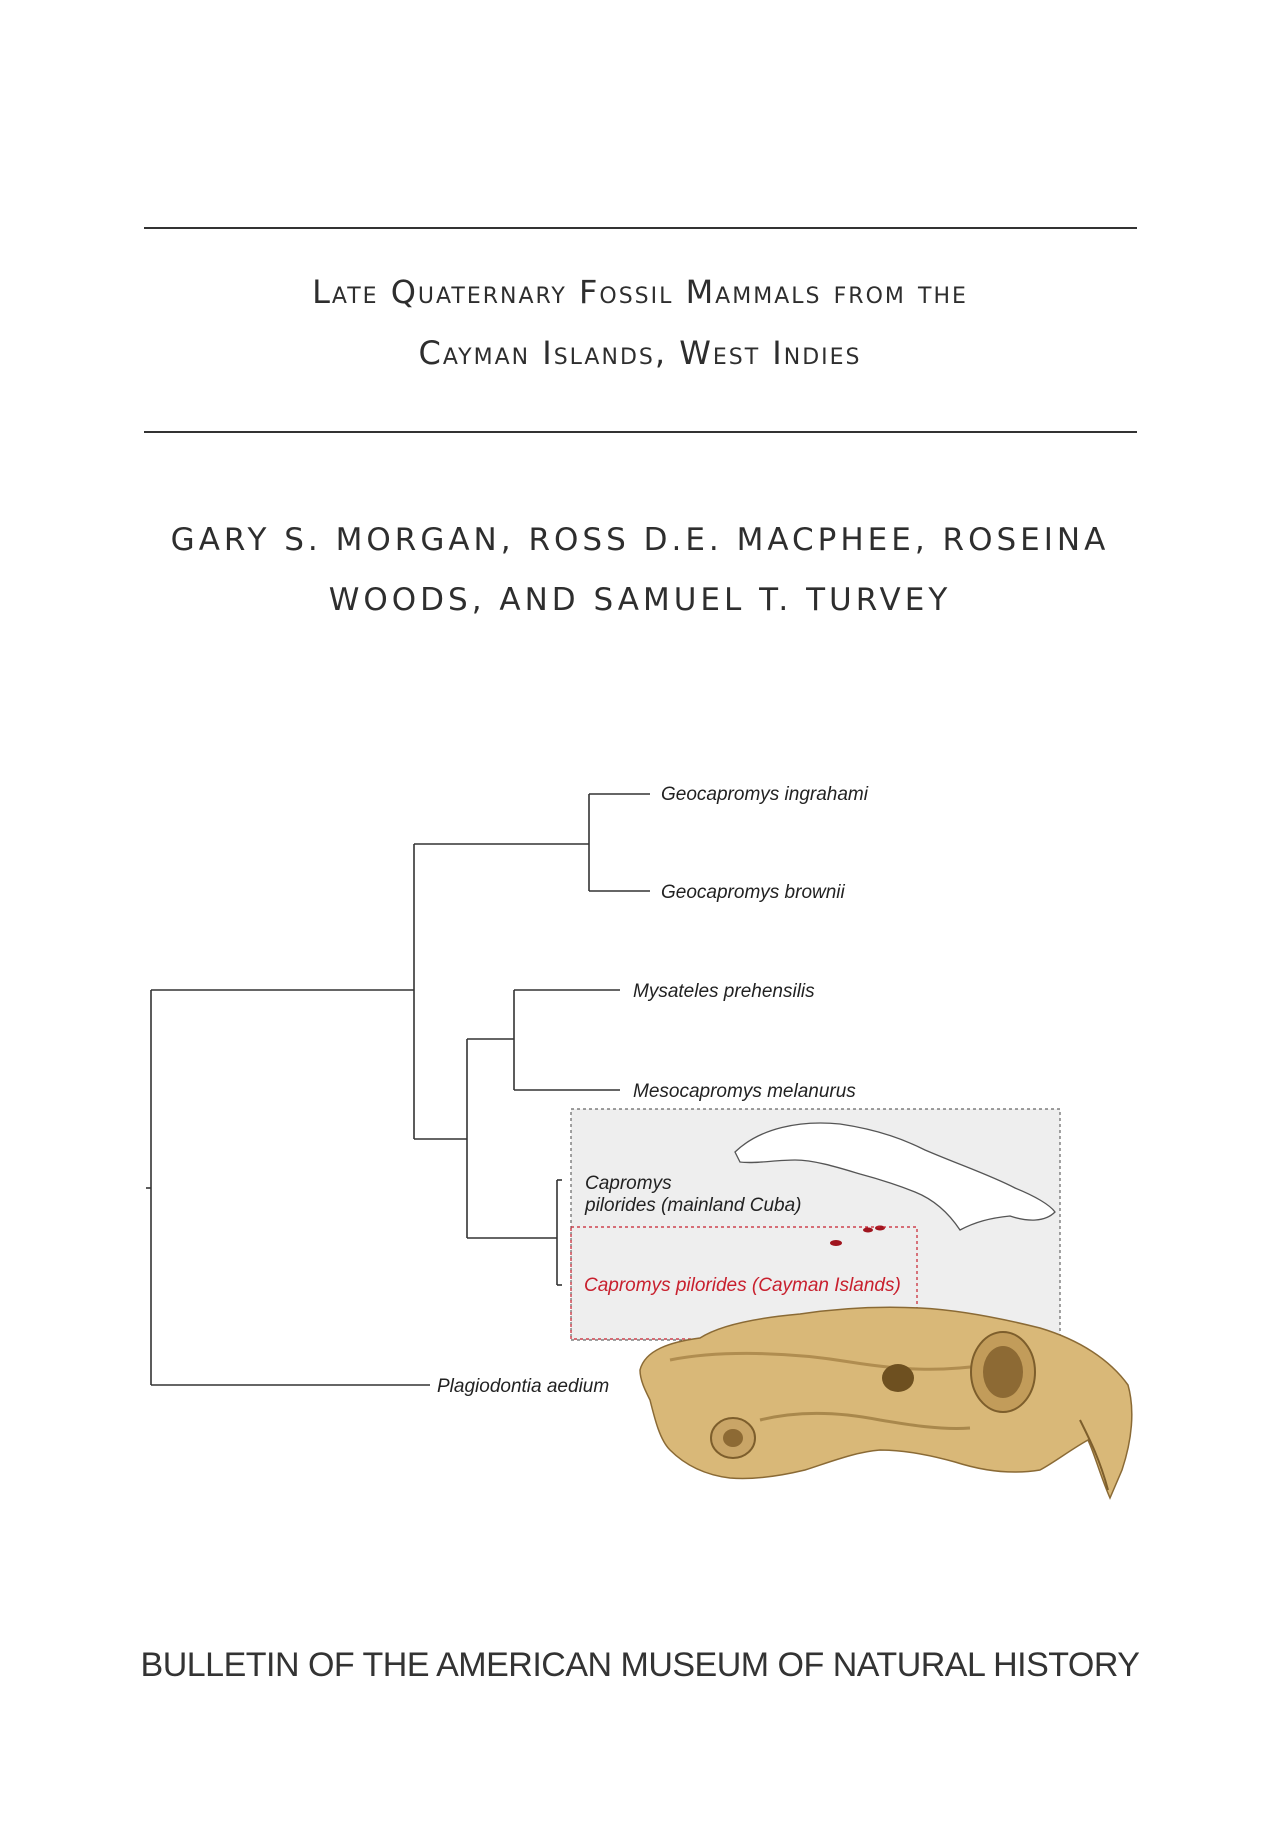  What do you see at coordinates (753, 892) in the screenshot?
I see `taxon-geocapromys-brownii: Geocapromys brownii` at bounding box center [753, 892].